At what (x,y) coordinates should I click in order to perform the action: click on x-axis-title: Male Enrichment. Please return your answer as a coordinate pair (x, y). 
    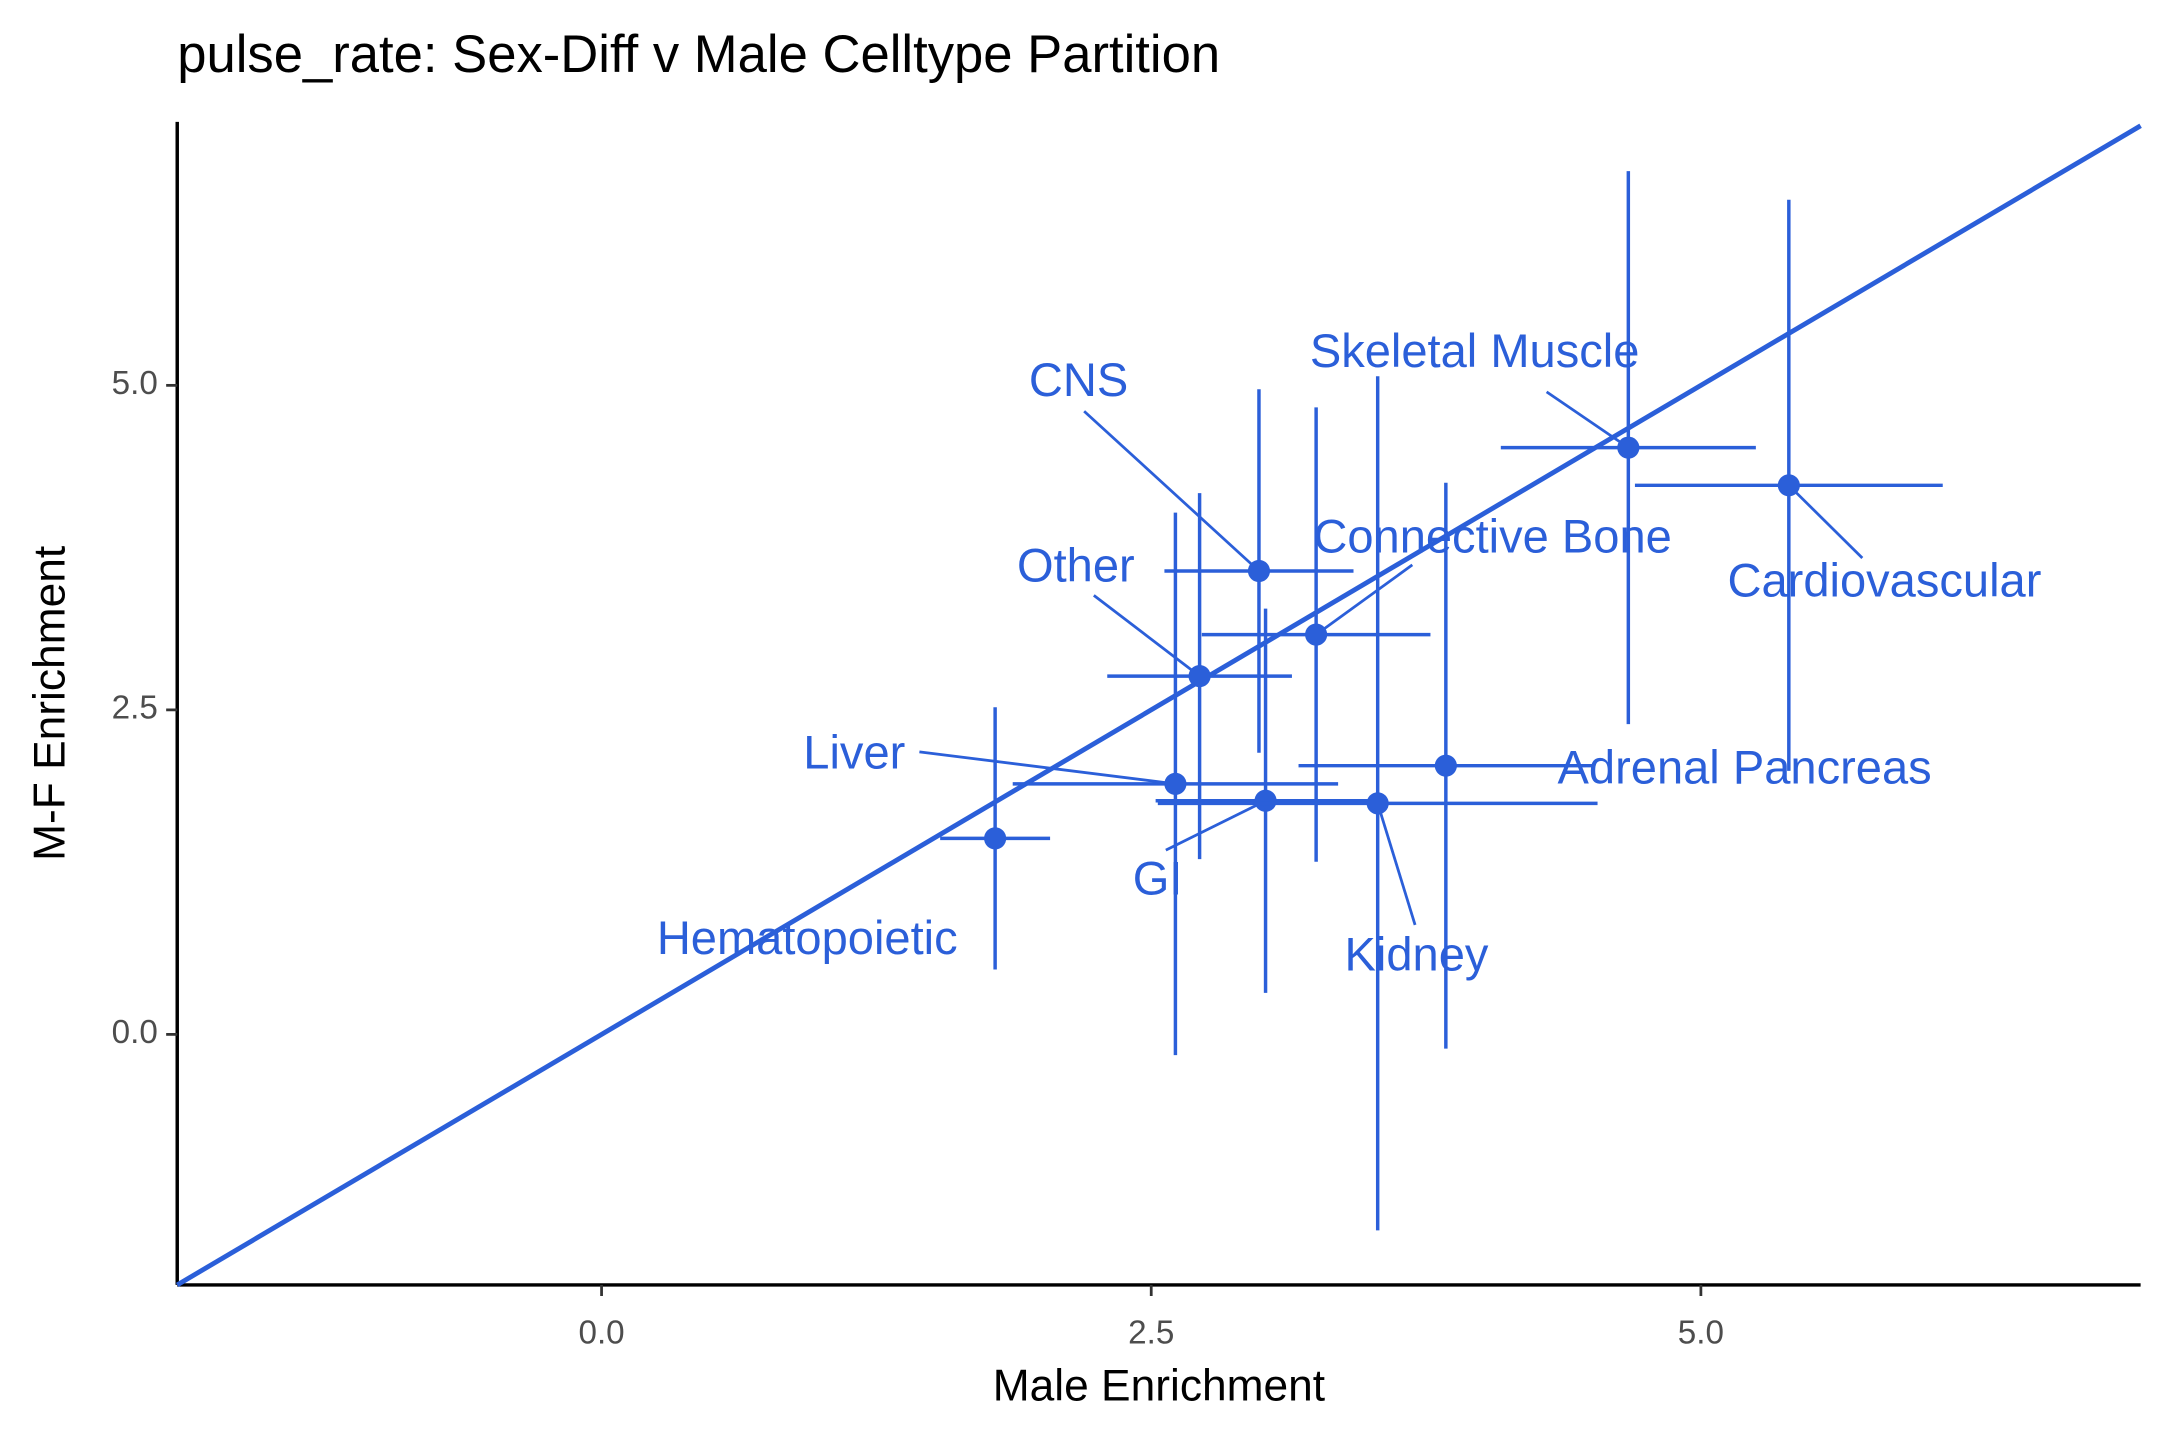
    Looking at the image, I should click on (1159, 1385).